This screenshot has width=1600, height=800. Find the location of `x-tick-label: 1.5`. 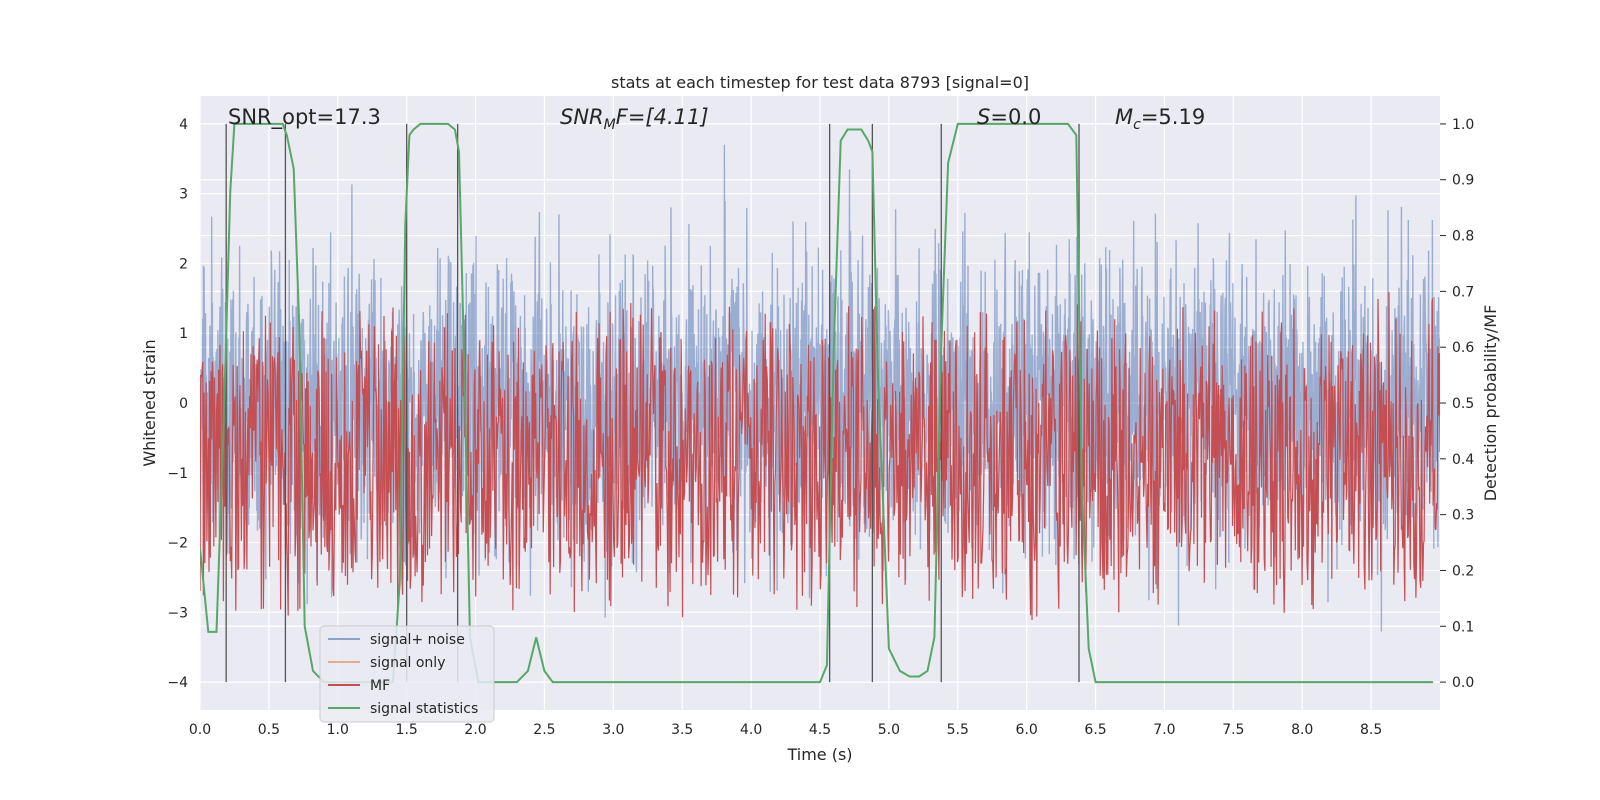

x-tick-label: 1.5 is located at coordinates (407, 730).